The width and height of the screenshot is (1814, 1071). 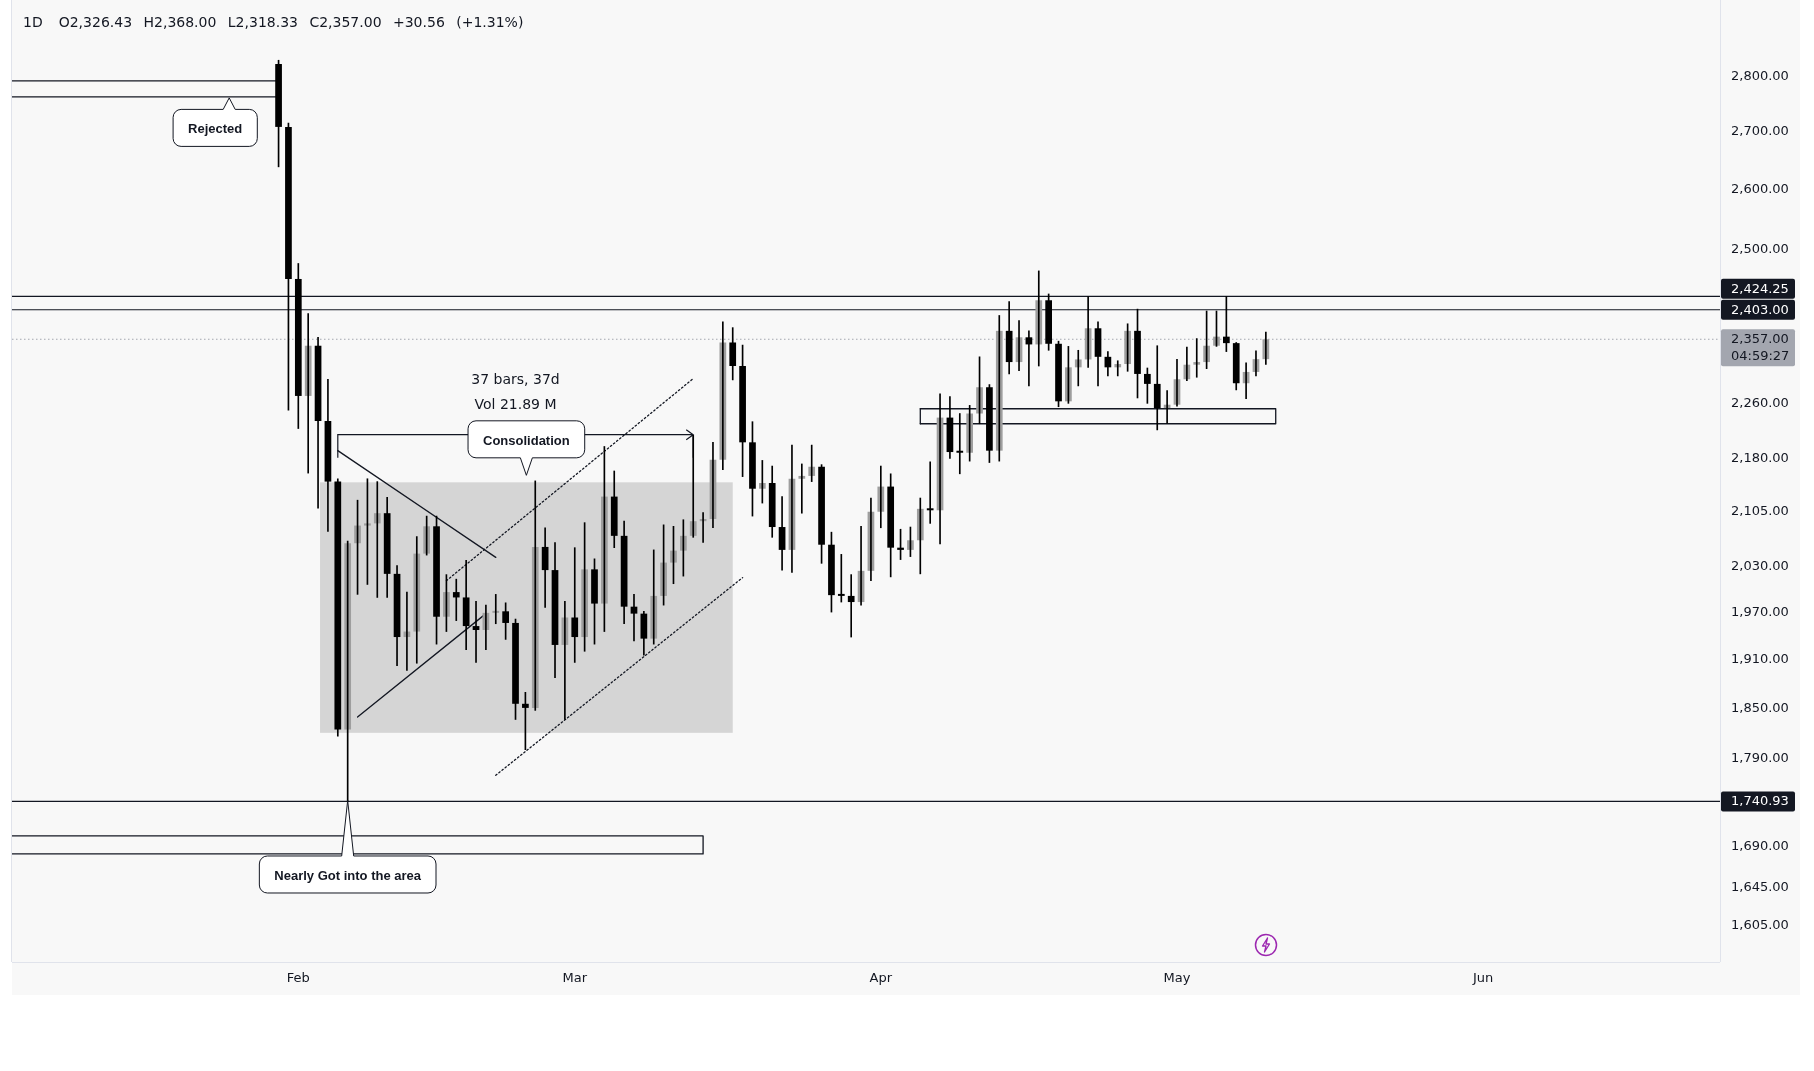 What do you see at coordinates (1482, 978) in the screenshot?
I see `x-tick-label: Jun` at bounding box center [1482, 978].